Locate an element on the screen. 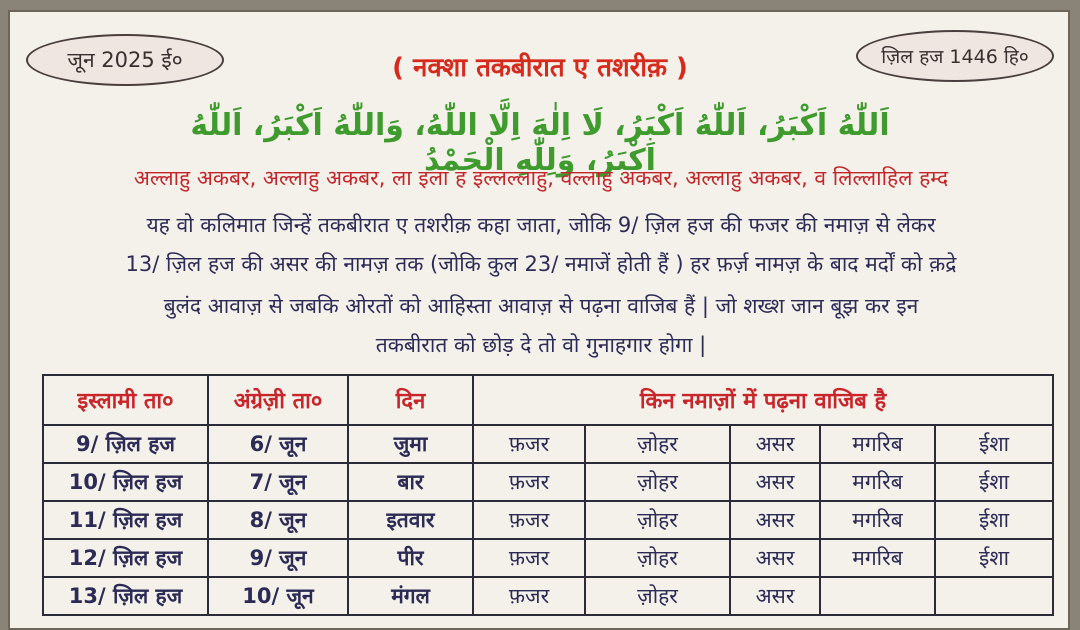 The height and width of the screenshot is (630, 1080). islamic-date-cell: 13/ ज़िल हज is located at coordinates (125, 596).